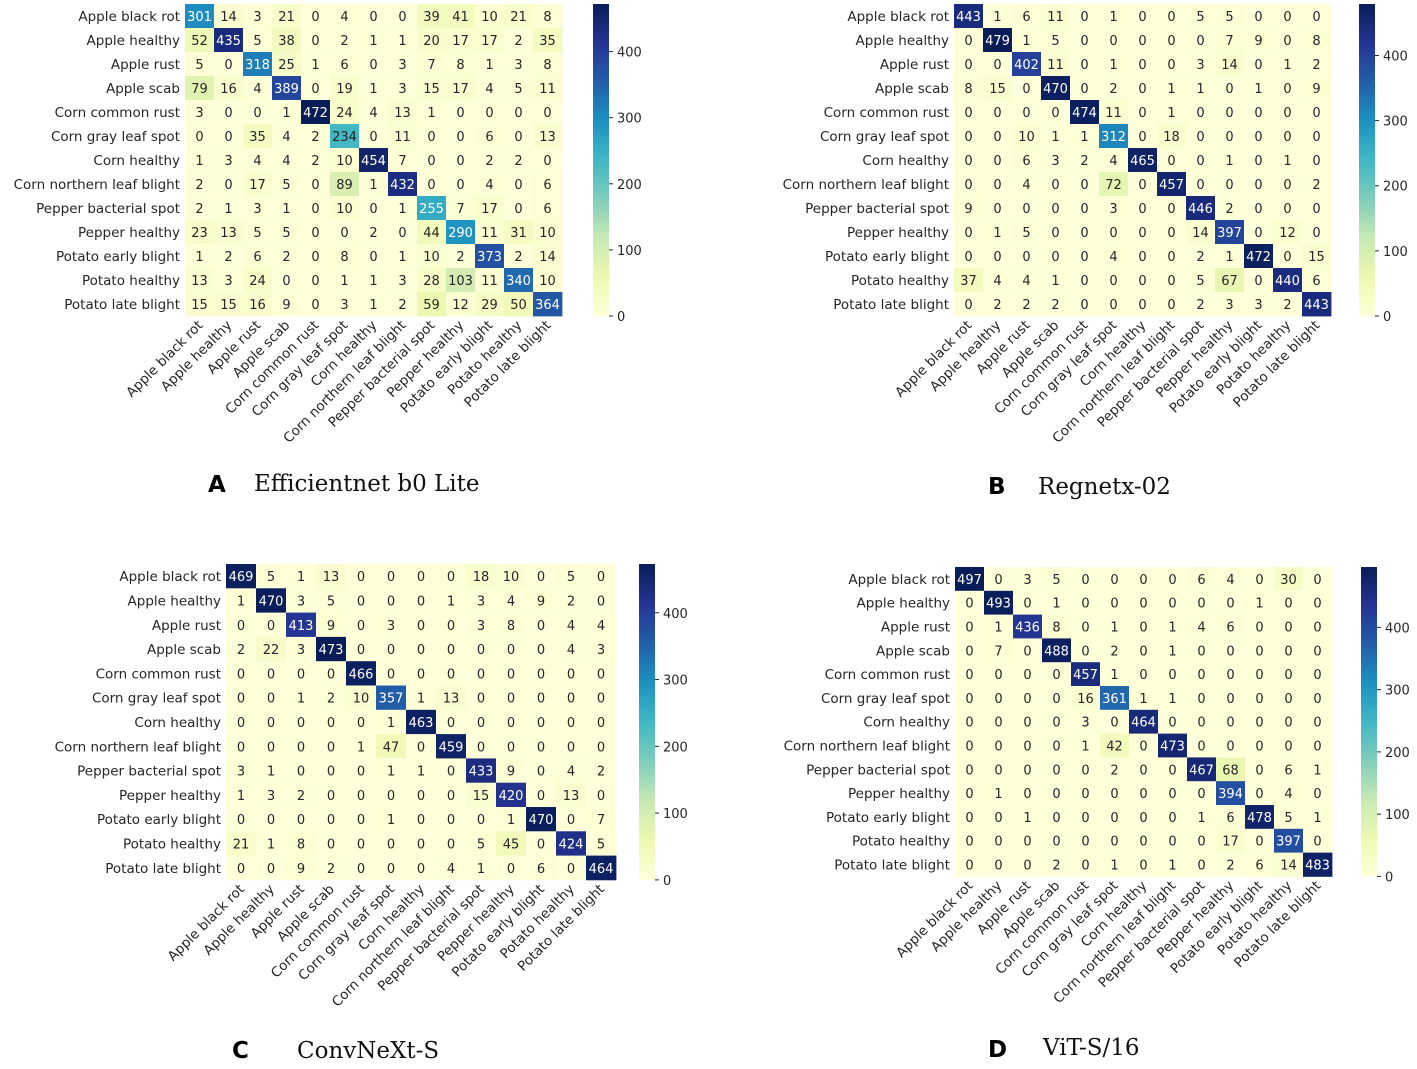  I want to click on cell-value-label: 4, so click(451, 869).